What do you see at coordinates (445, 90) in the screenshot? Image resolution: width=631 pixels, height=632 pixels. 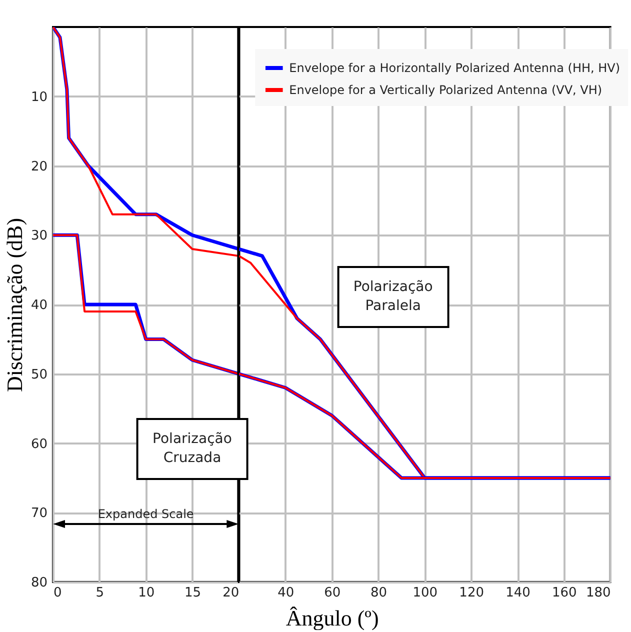 I see `legend-label: Envelope for a Vertically Polarized Antenna (VV, VH)` at bounding box center [445, 90].